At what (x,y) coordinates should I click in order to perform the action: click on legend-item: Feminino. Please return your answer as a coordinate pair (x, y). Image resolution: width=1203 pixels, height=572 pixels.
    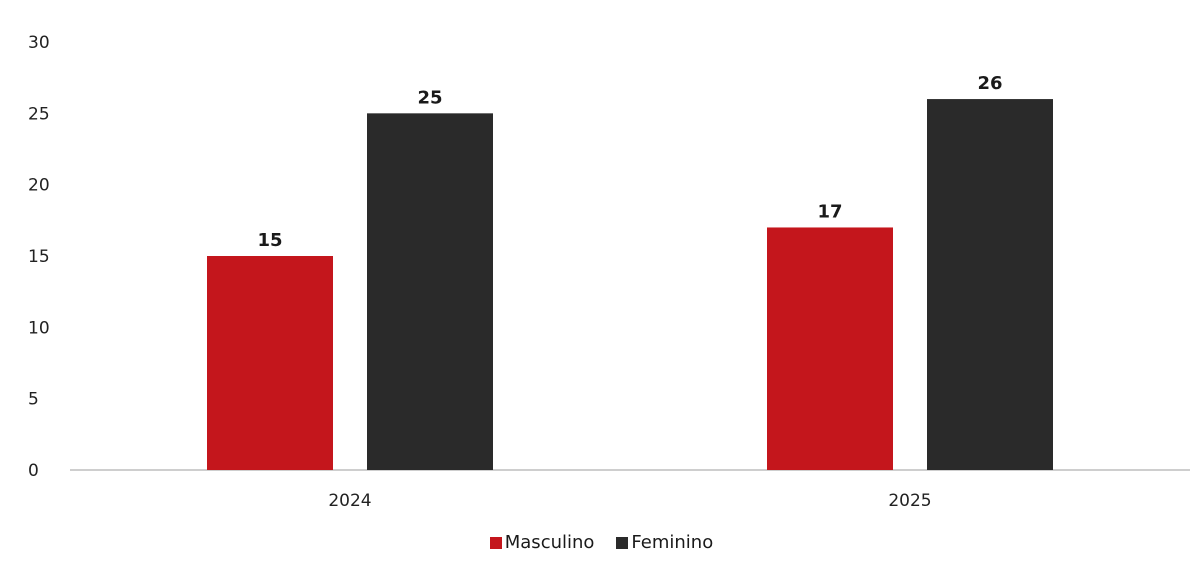
    Looking at the image, I should click on (664, 542).